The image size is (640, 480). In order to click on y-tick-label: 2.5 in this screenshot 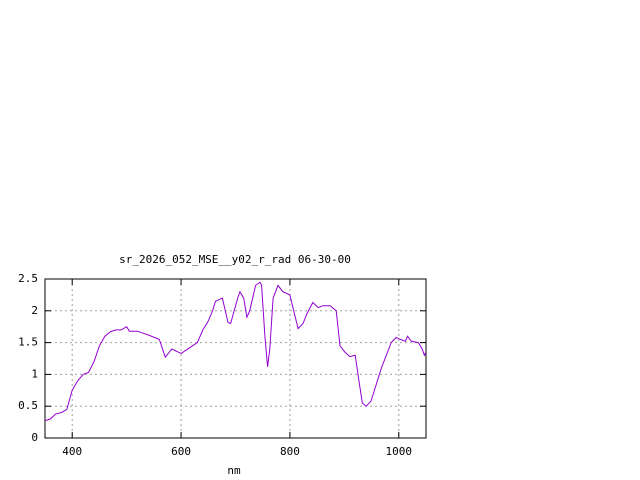, I will do `click(28, 278)`.